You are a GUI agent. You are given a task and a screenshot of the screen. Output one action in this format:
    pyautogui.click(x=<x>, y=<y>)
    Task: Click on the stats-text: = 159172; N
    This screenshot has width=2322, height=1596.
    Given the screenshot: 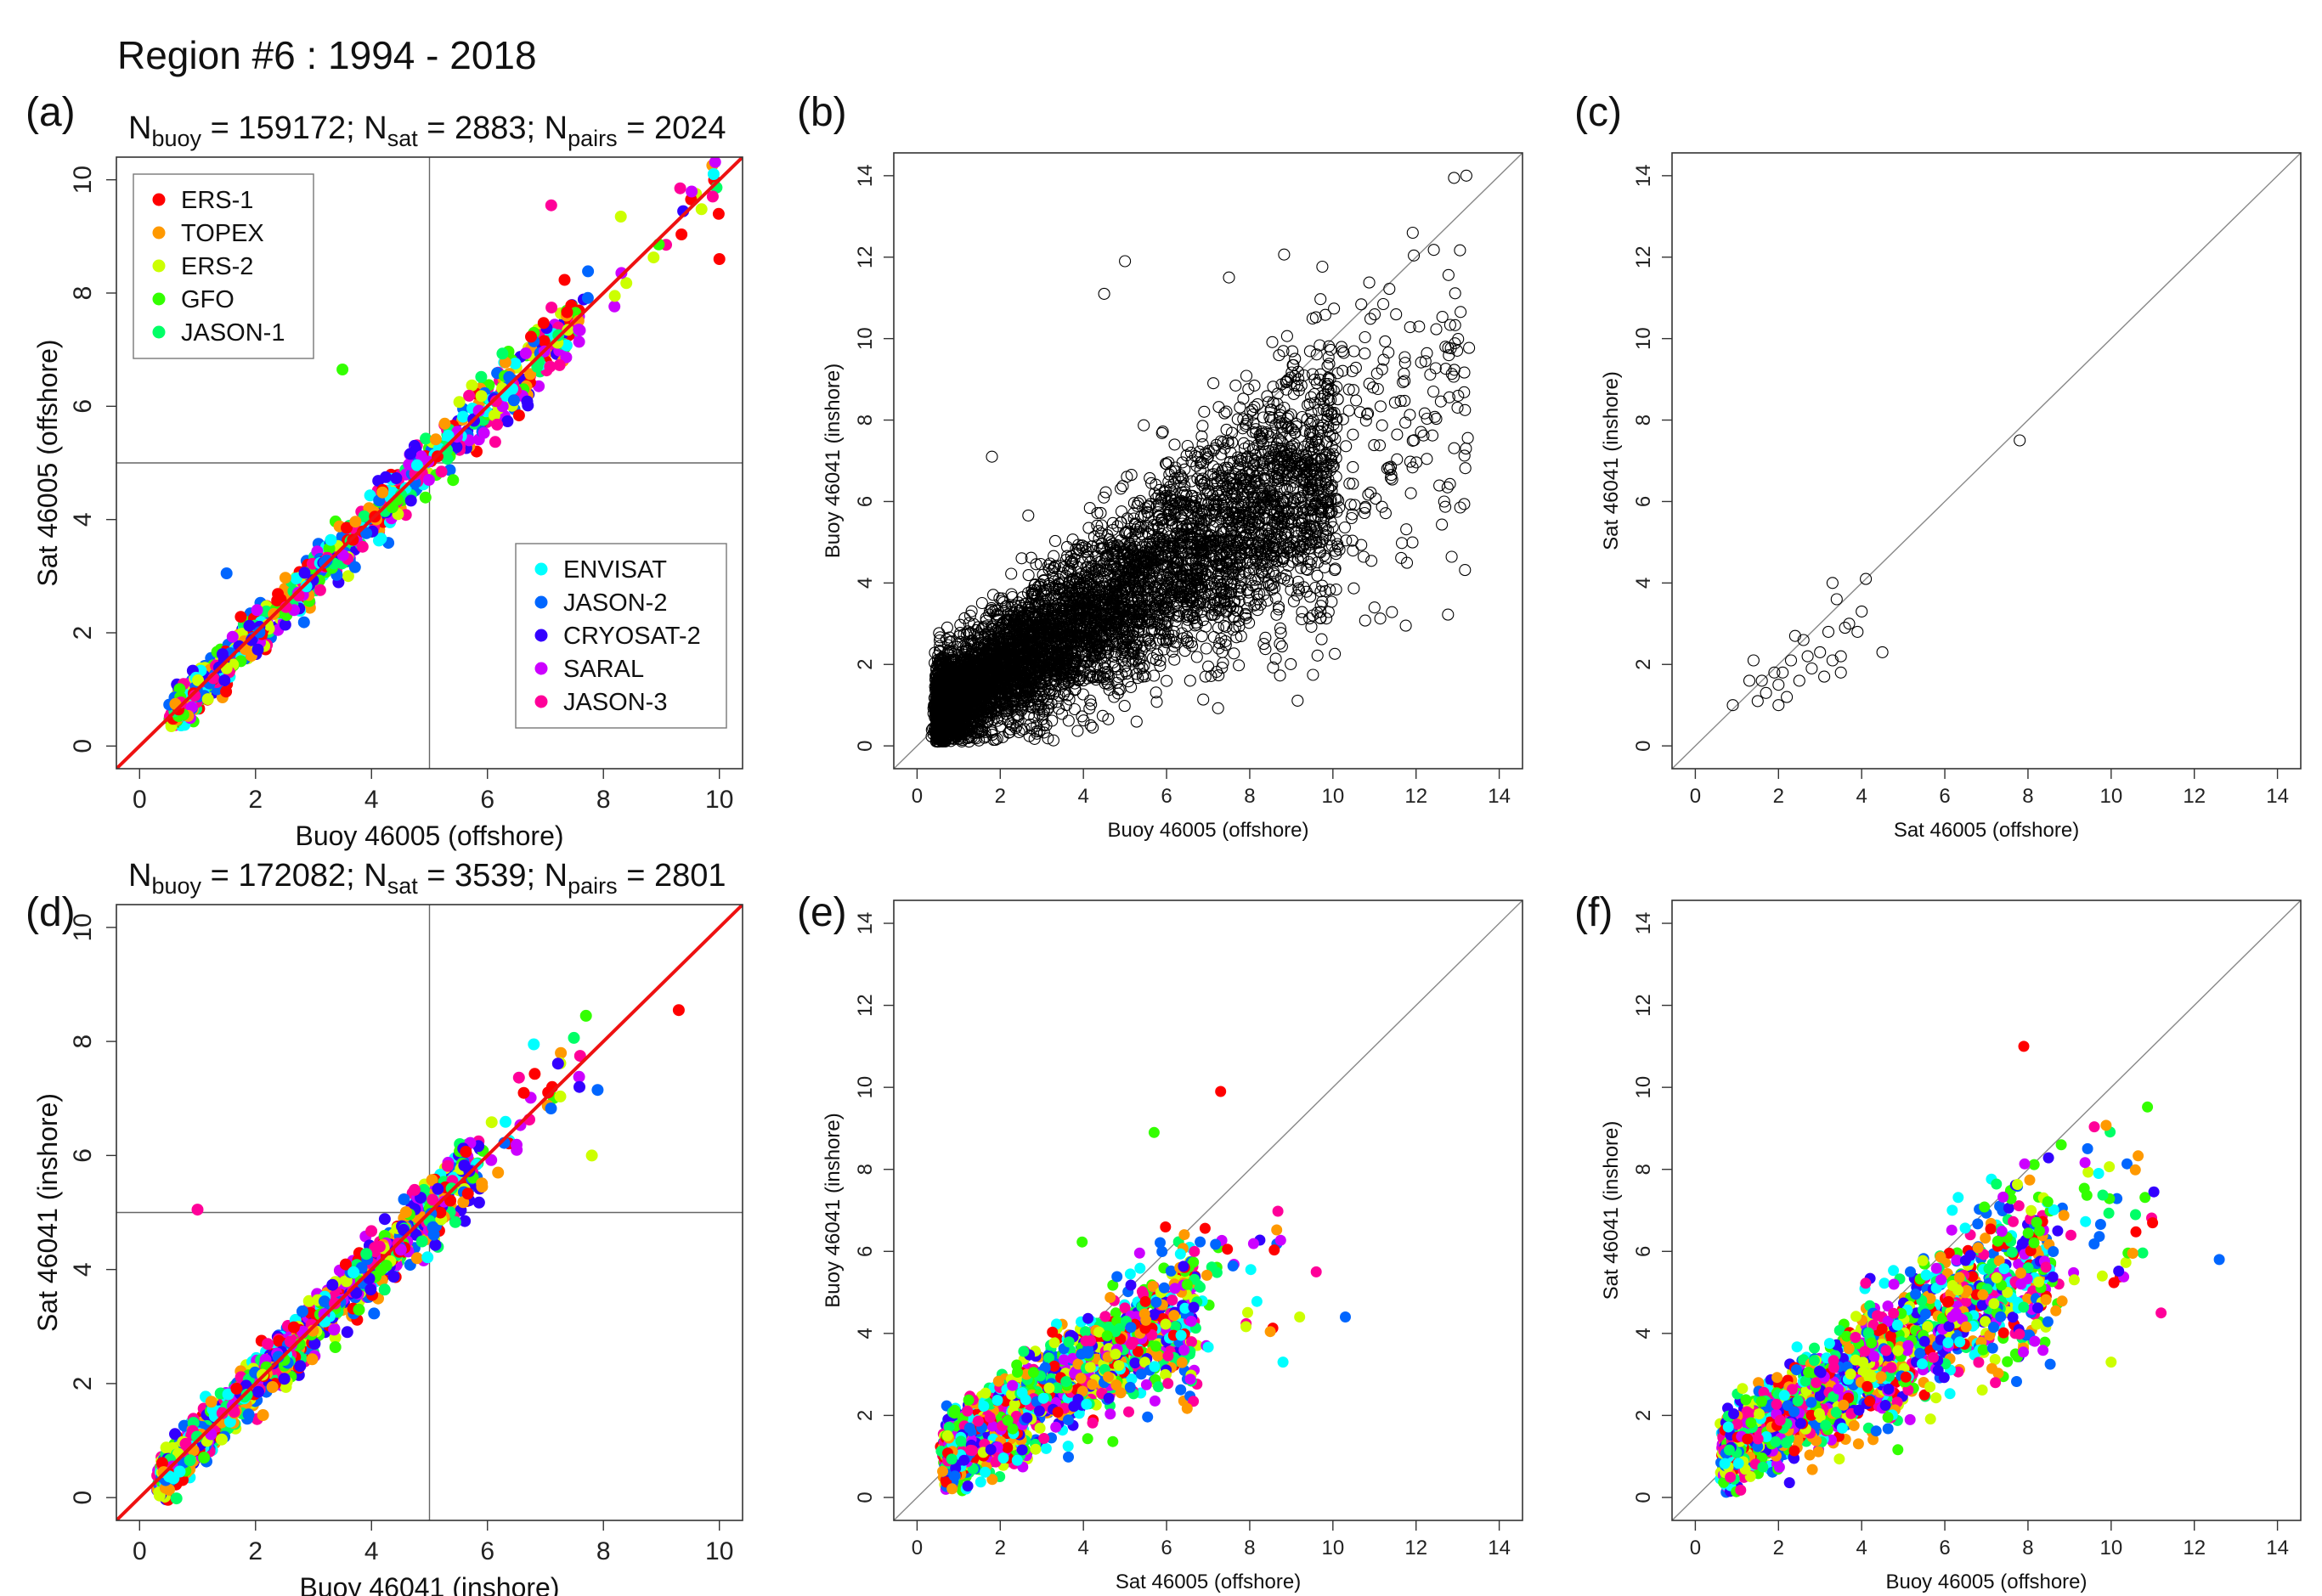 What is the action you would take?
    pyautogui.click(x=294, y=128)
    